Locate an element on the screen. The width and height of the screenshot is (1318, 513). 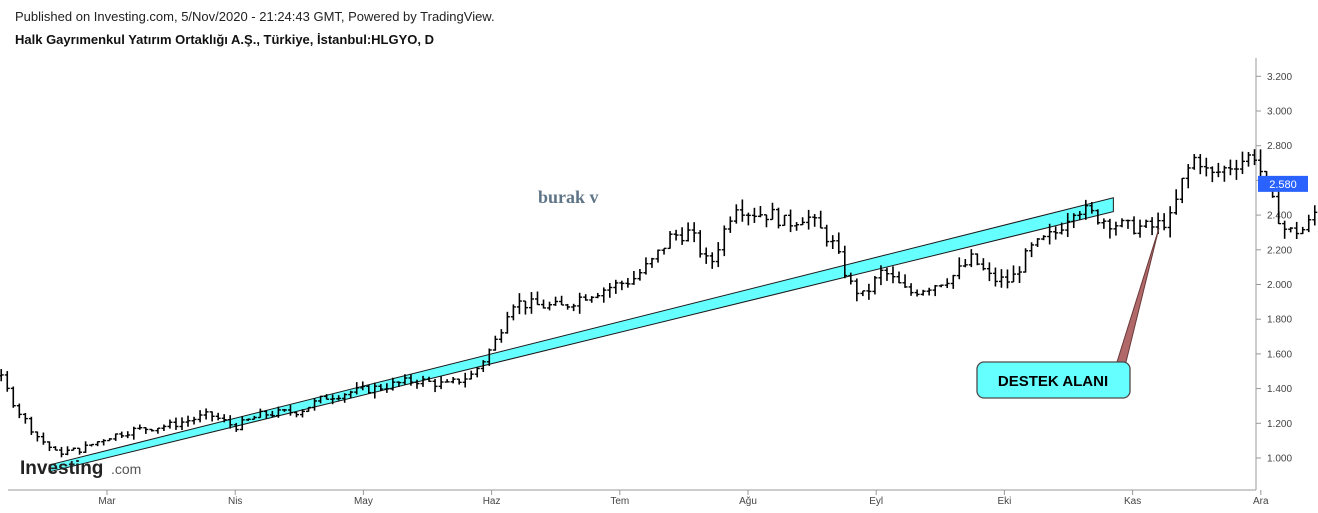
logo-main: Investing is located at coordinates (61, 468).